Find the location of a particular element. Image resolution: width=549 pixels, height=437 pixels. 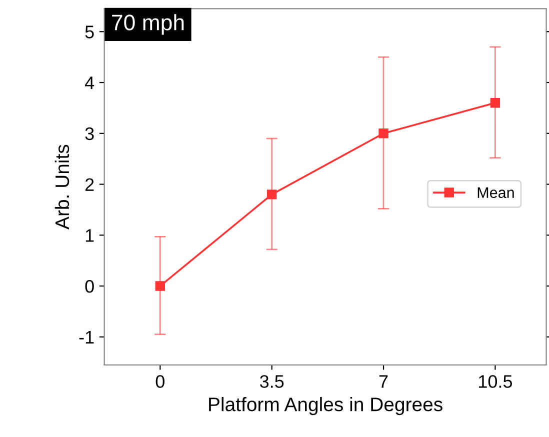

y-tick-label: 1 is located at coordinates (90, 235).